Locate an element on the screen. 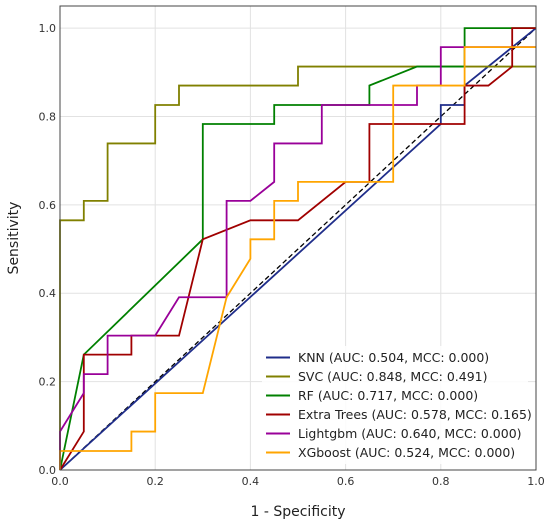 This screenshot has width=550, height=524. legend-label-0: KNN (AUC: 0.504, MCC: 0.000) is located at coordinates (393, 357).